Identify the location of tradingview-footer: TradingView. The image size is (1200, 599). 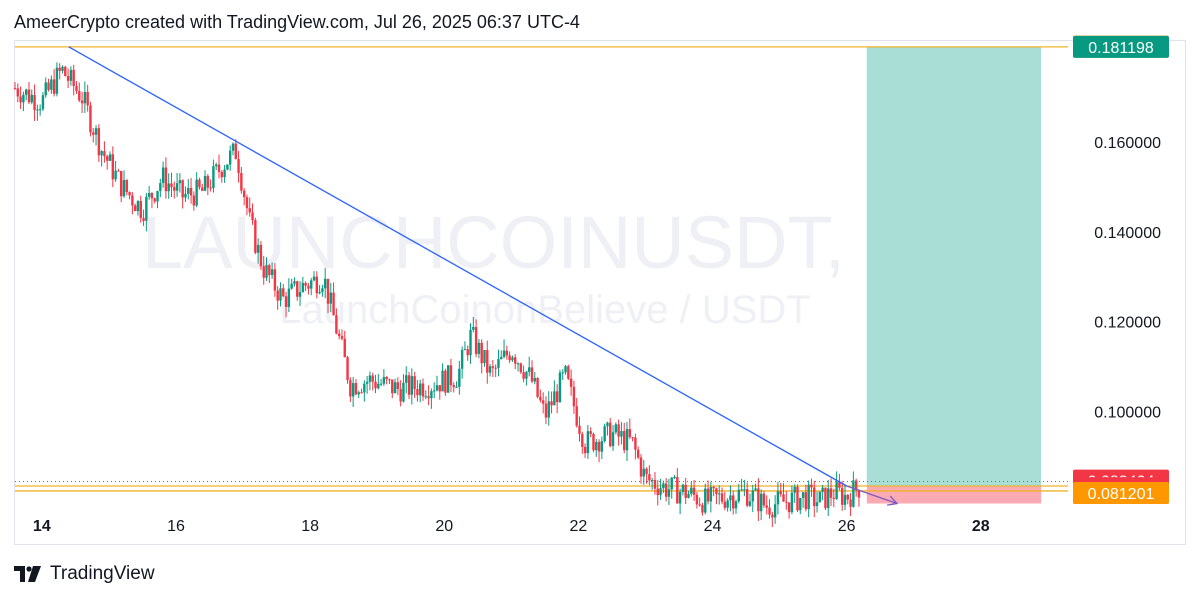
(84, 574).